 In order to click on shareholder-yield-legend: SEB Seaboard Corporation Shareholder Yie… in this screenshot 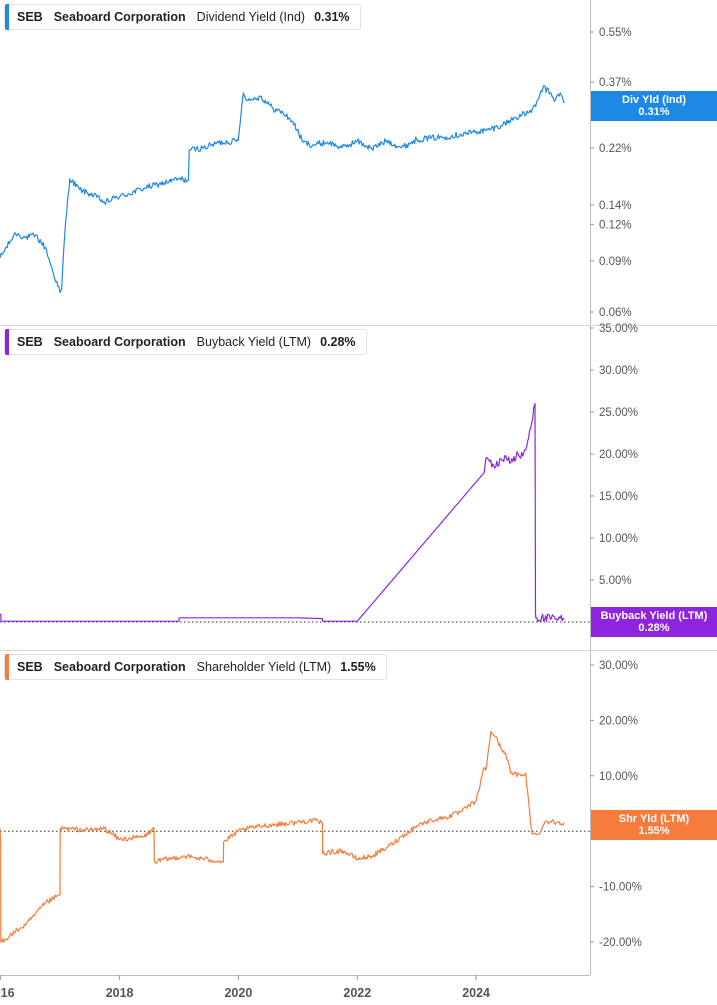, I will do `click(195, 667)`.